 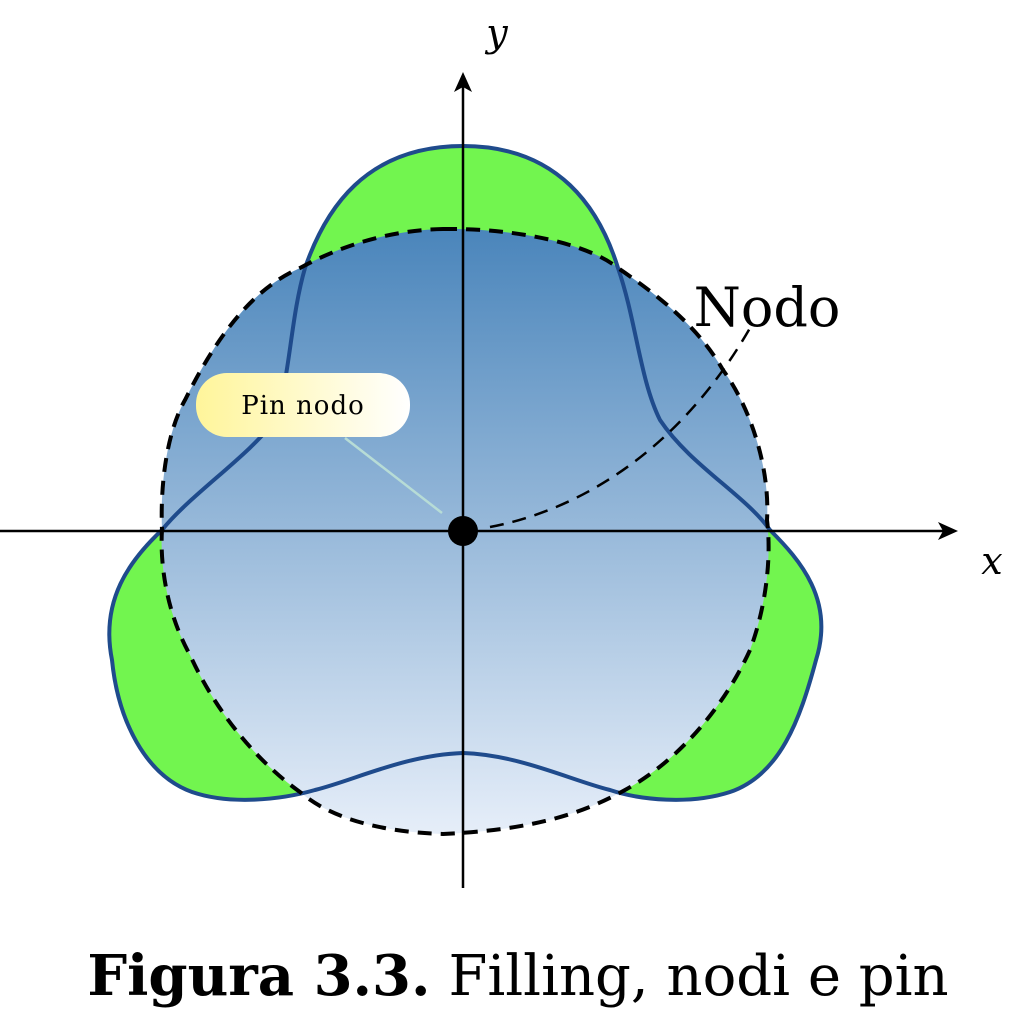 I want to click on node-label: Nodo, so click(x=767, y=307).